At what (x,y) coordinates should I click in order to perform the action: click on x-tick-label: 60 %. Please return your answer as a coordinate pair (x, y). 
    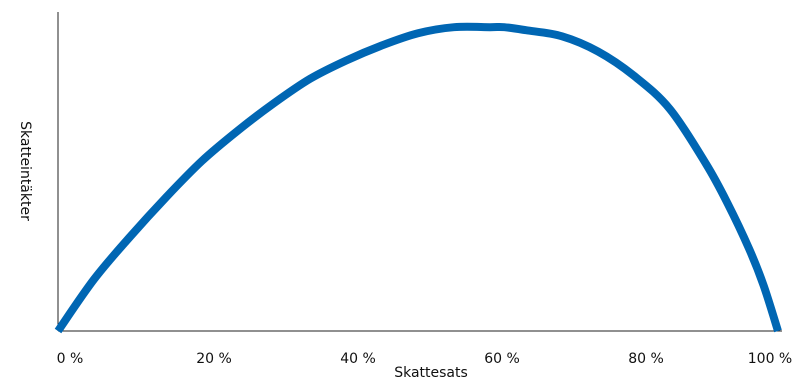
    Looking at the image, I should click on (502, 359).